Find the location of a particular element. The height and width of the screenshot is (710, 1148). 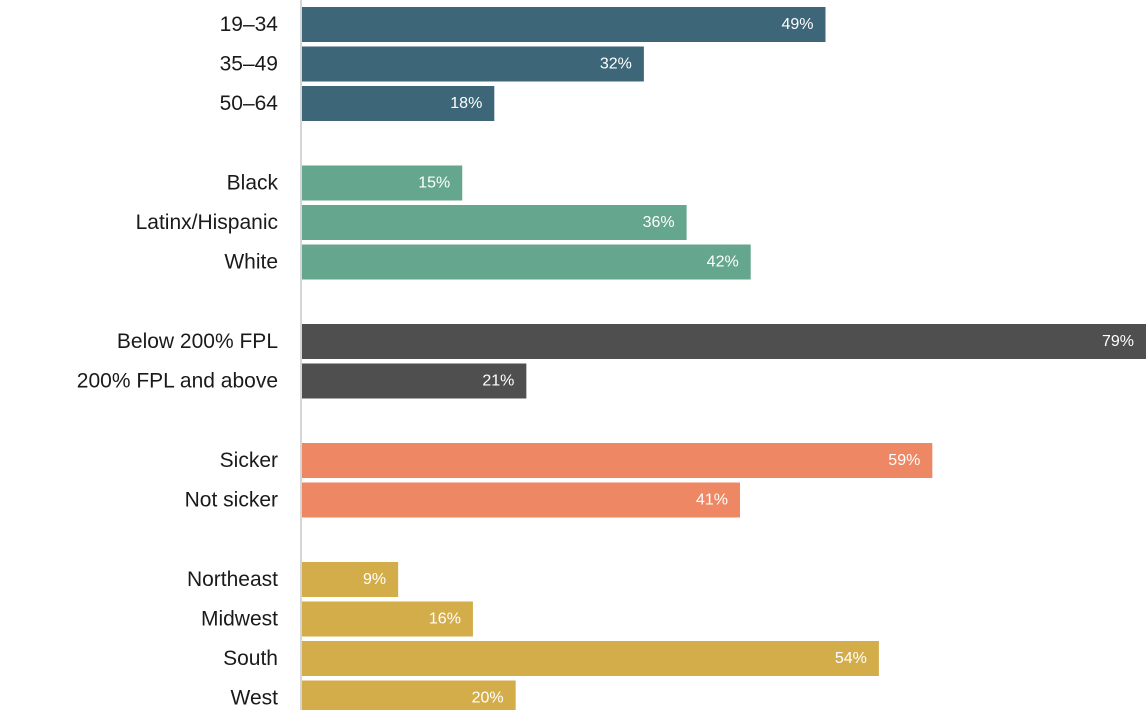

data-label: 20% is located at coordinates (488, 698).